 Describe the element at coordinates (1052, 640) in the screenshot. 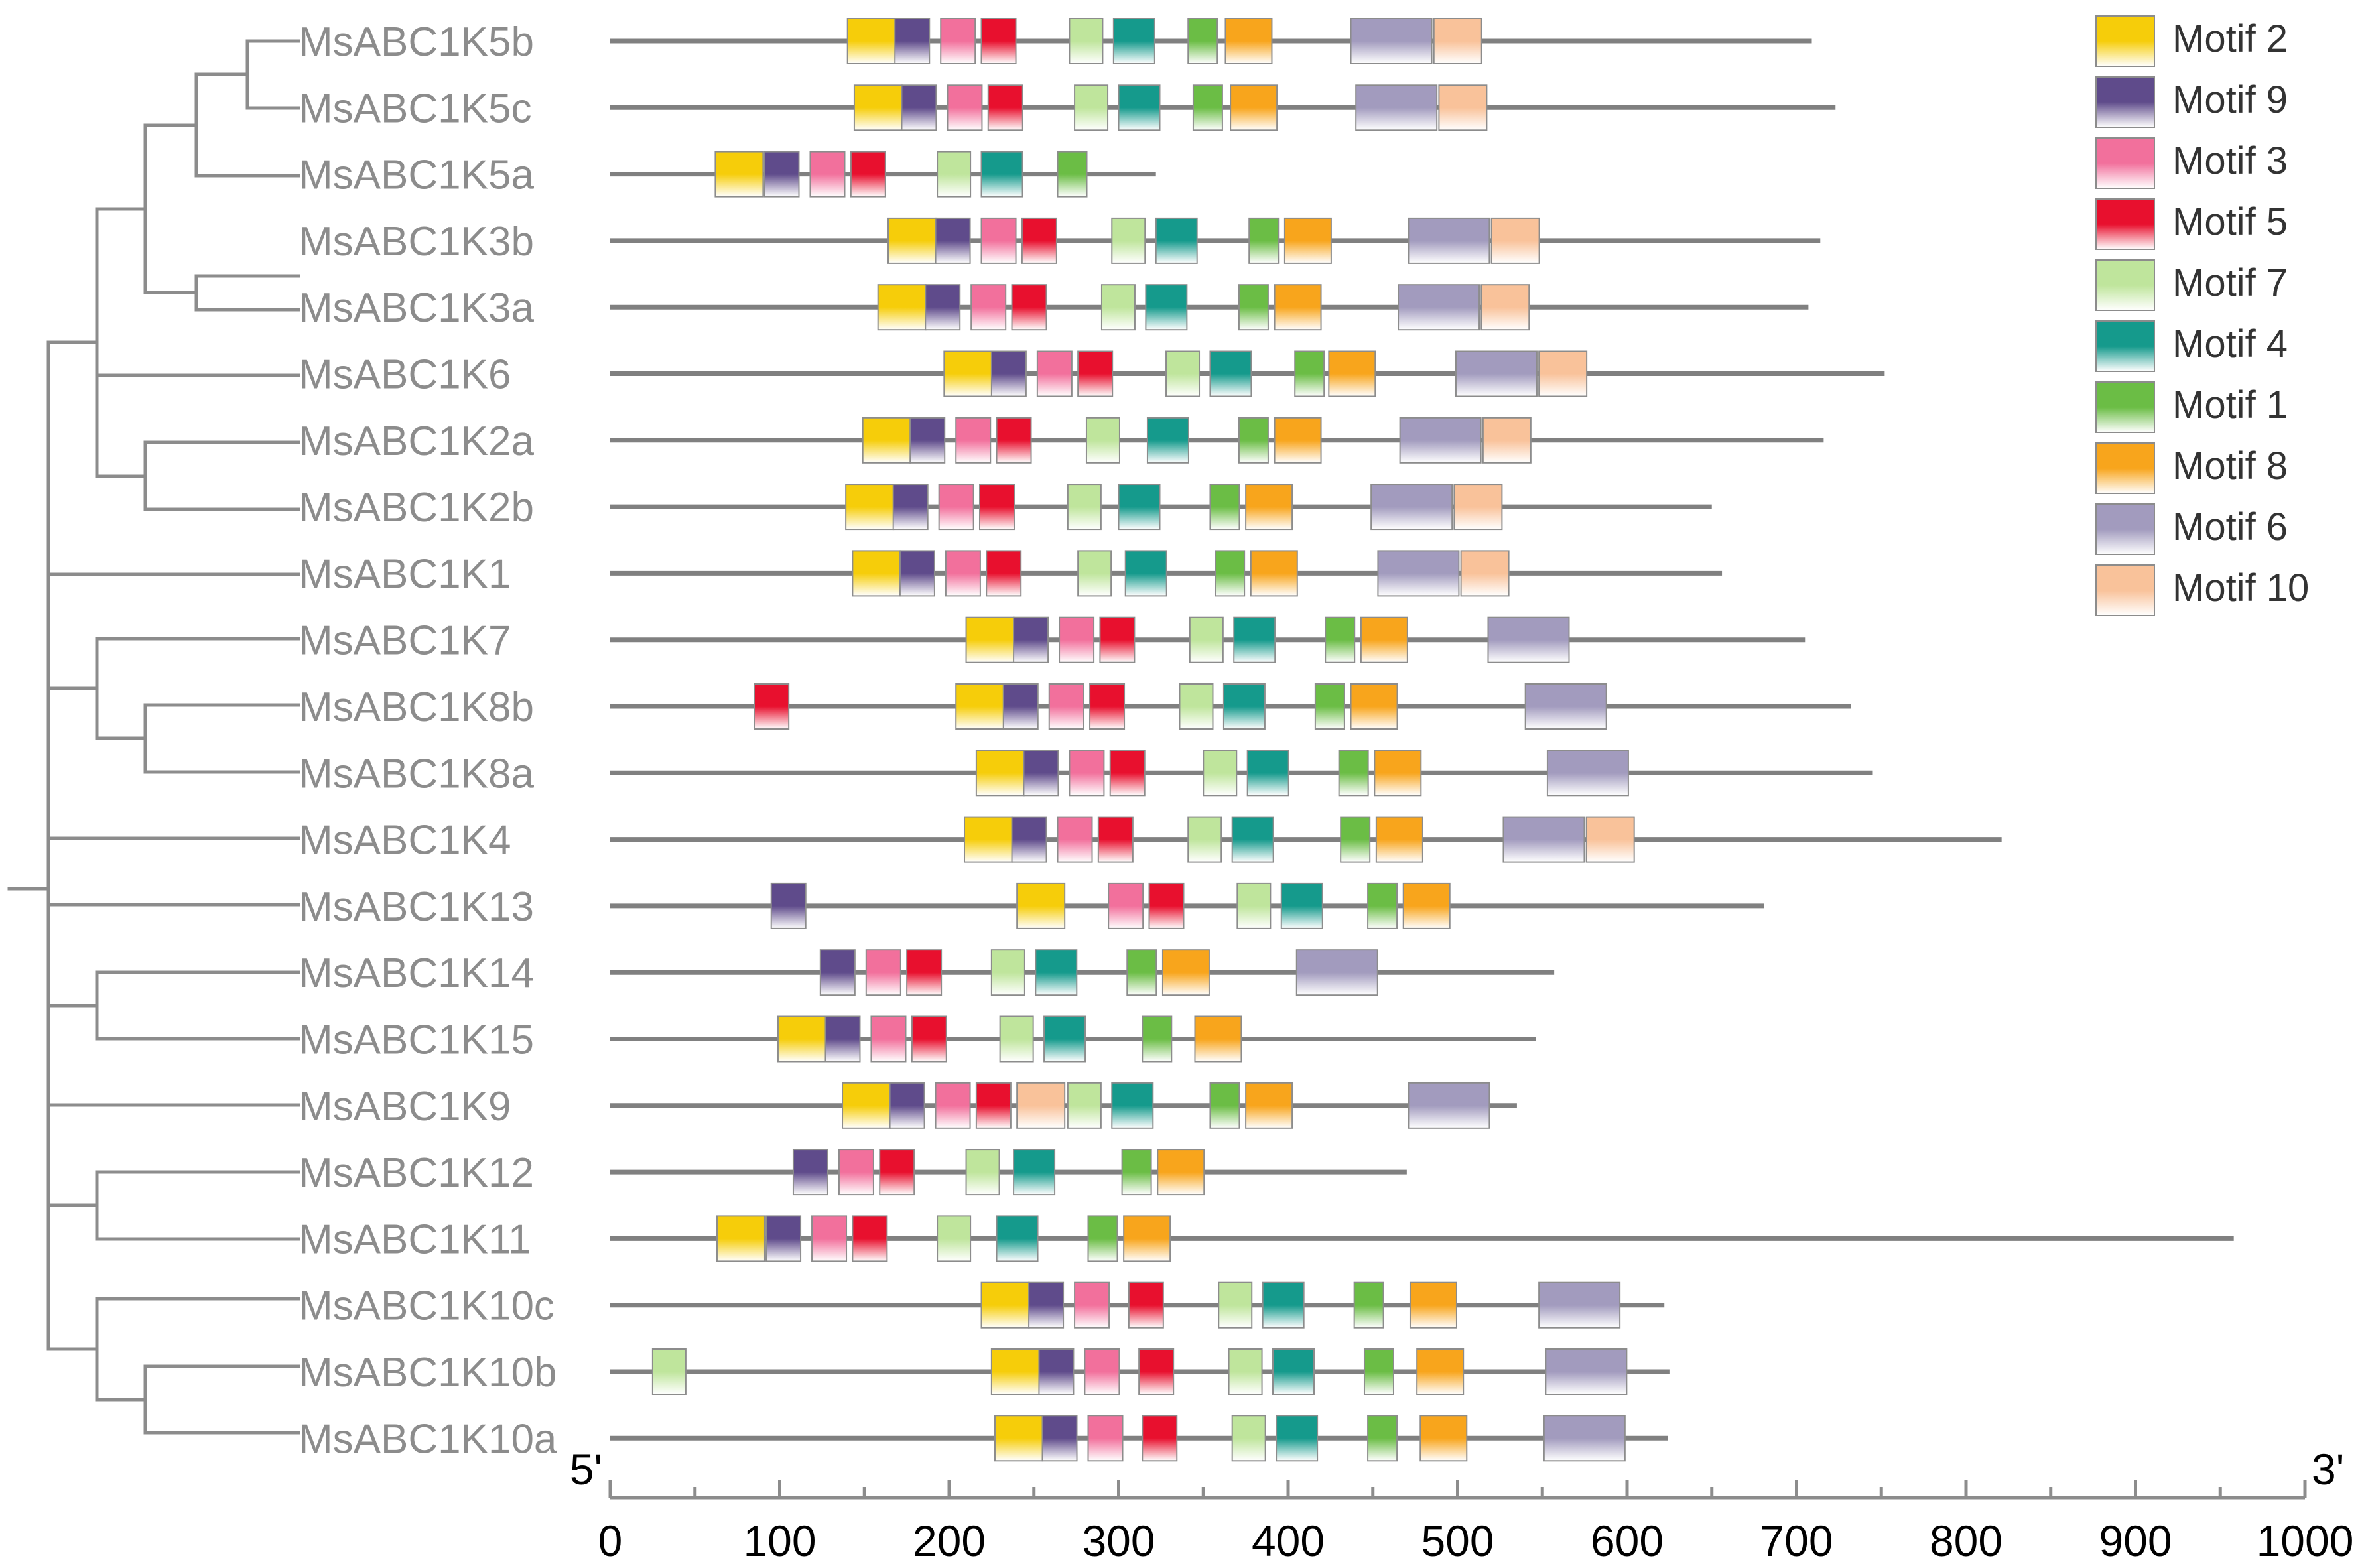

I see `gene-row-msabc1k7: MsABC1K7` at that location.